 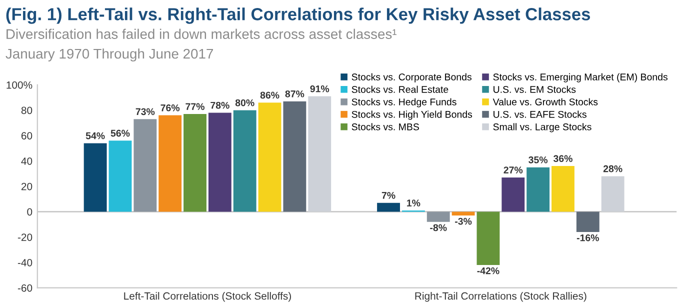 What do you see at coordinates (535, 89) in the screenshot?
I see `legend-label: U.S. vs. EM Stocks` at bounding box center [535, 89].